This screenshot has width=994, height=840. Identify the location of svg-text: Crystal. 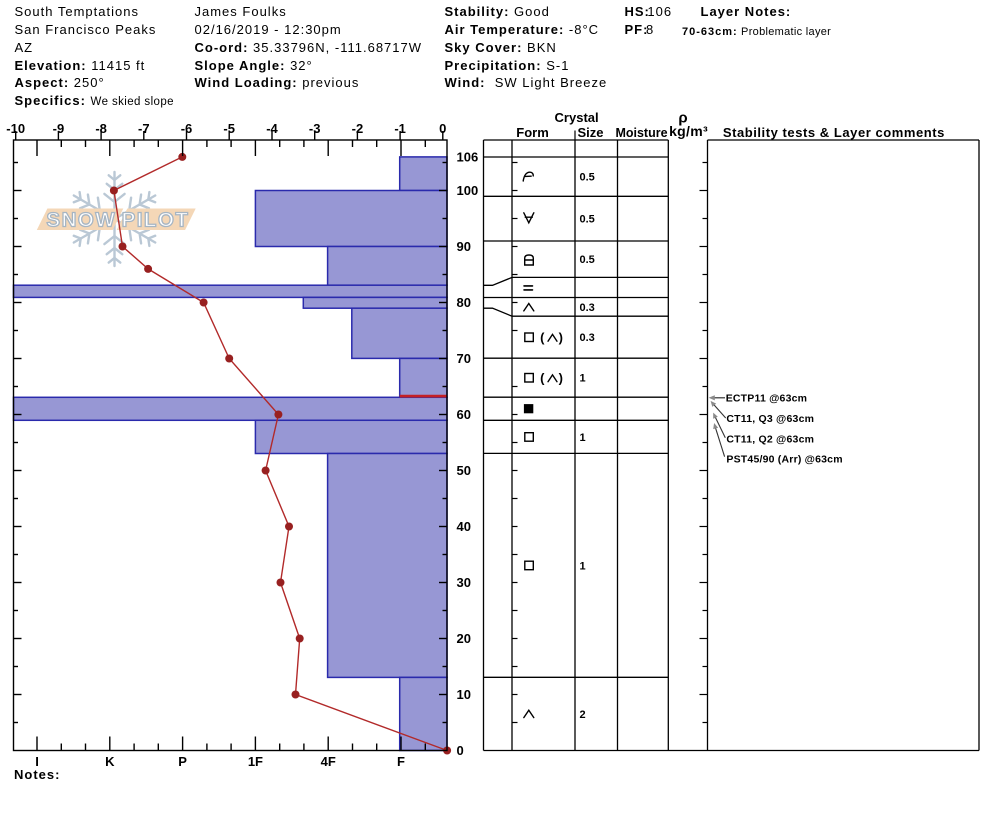
(577, 117).